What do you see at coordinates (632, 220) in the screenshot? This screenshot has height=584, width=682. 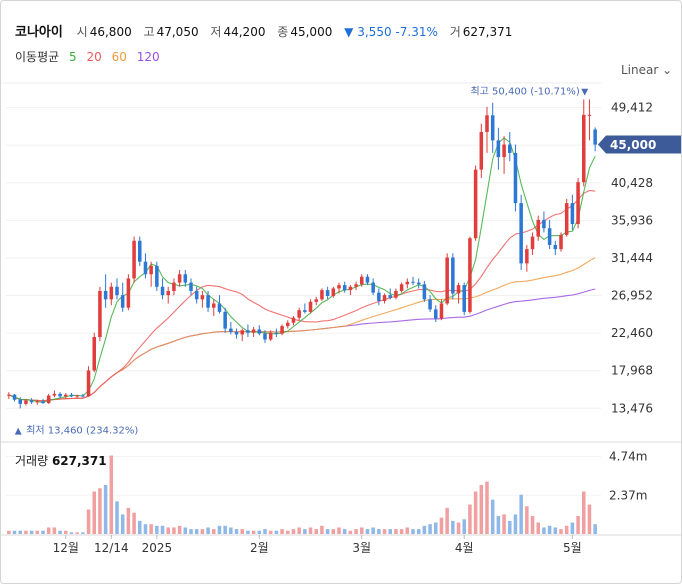 I see `y-tick-label: 35,936` at bounding box center [632, 220].